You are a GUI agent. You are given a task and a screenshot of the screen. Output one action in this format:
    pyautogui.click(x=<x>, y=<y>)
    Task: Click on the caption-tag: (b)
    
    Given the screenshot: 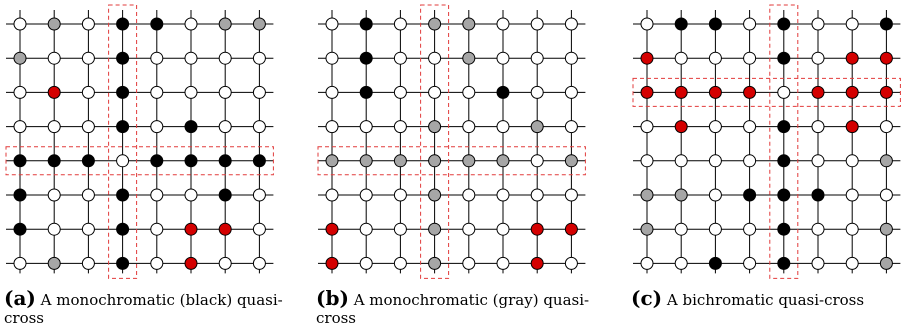 What is the action you would take?
    pyautogui.click(x=332, y=298)
    